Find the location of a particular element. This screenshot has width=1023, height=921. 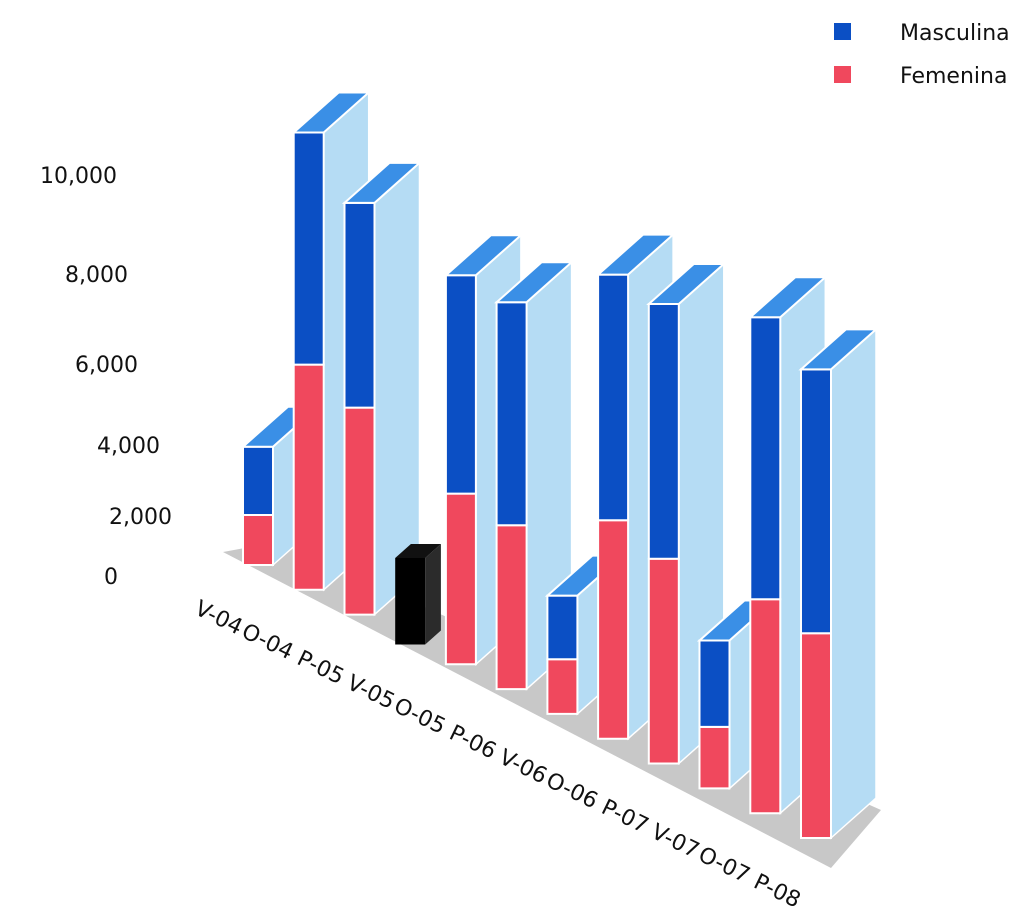

x-tick-label: V-06 is located at coordinates (523, 767).